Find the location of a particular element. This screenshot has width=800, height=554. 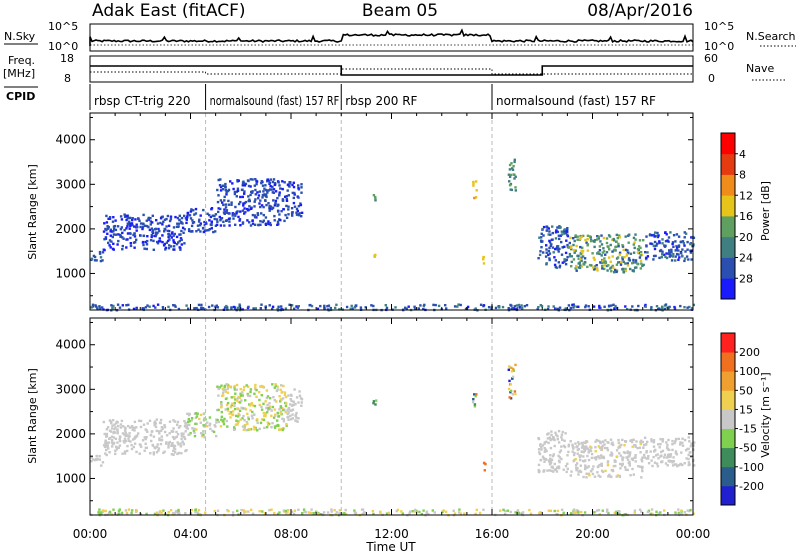

noise-left-top-tick: 10^5 is located at coordinates (63, 26).